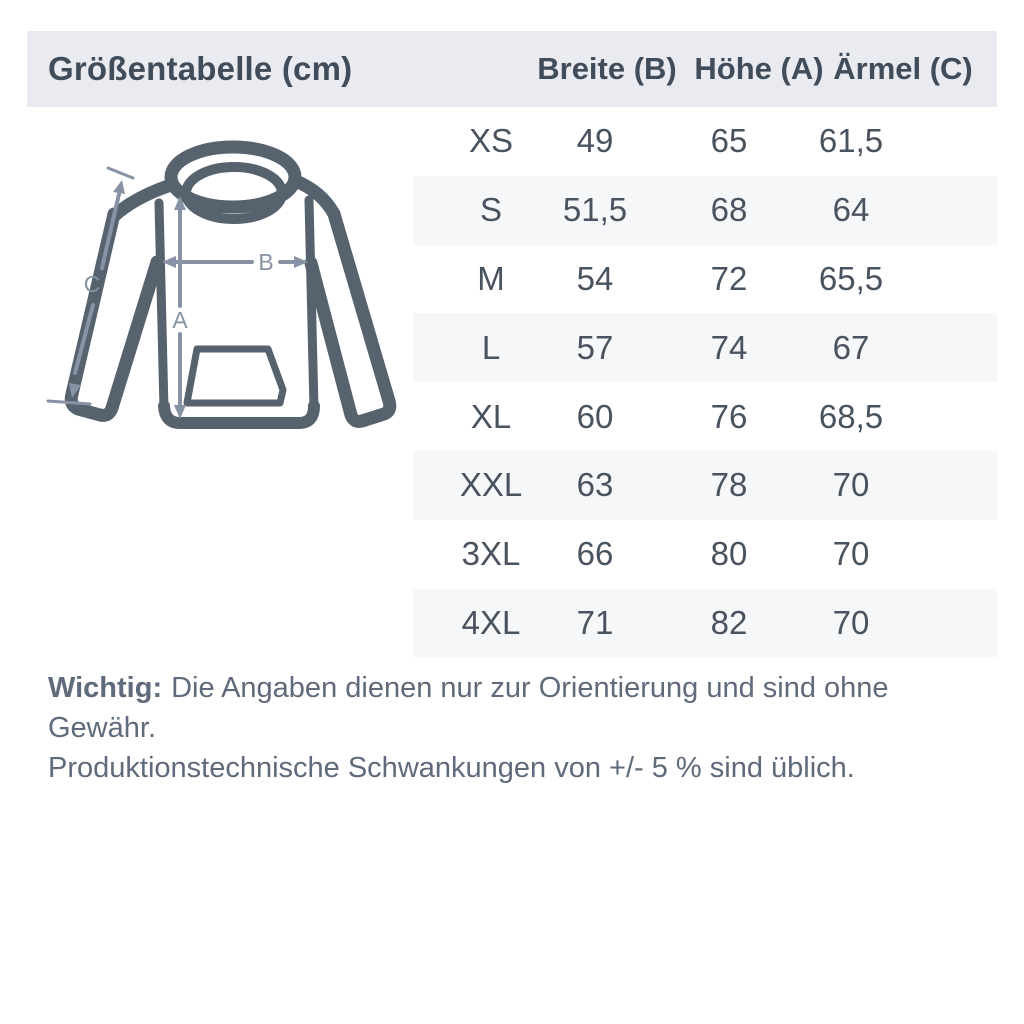  What do you see at coordinates (180, 412) in the screenshot?
I see `arrow-a-head-bottom` at bounding box center [180, 412].